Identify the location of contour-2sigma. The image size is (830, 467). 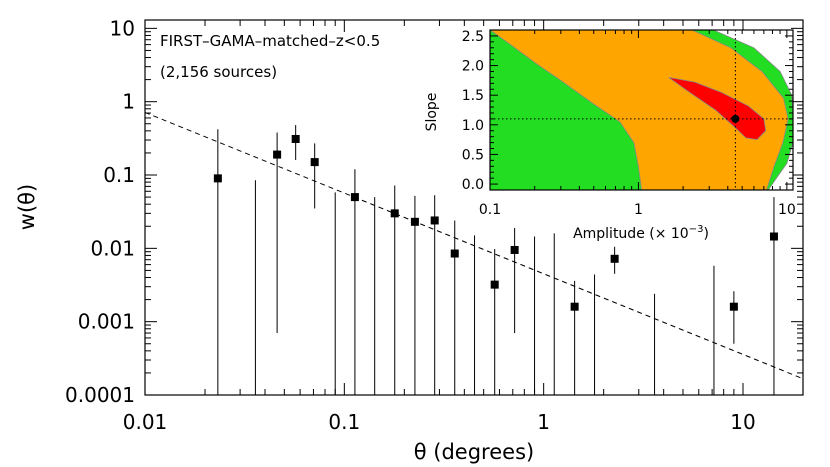
(639, 110).